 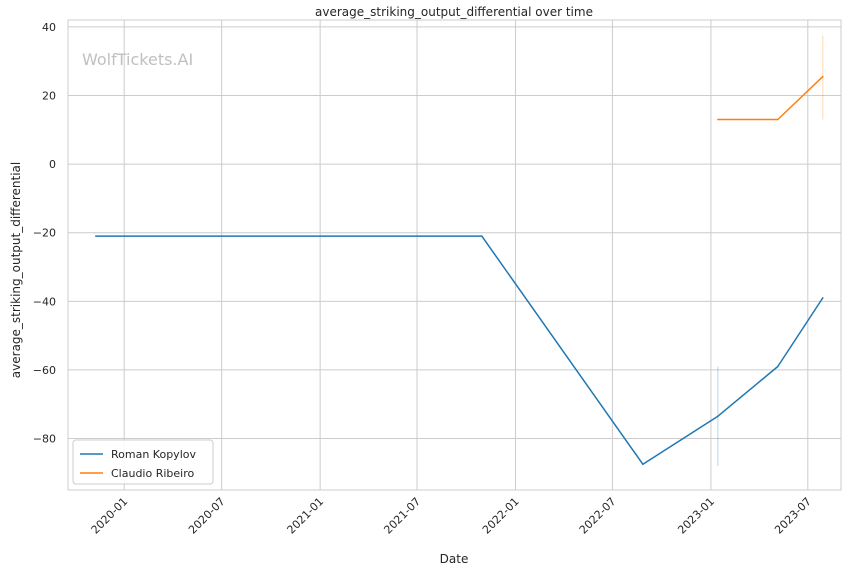 I want to click on y-tick-labels: 40 20 0 −20 −40 −60 −80, so click(x=44, y=233).